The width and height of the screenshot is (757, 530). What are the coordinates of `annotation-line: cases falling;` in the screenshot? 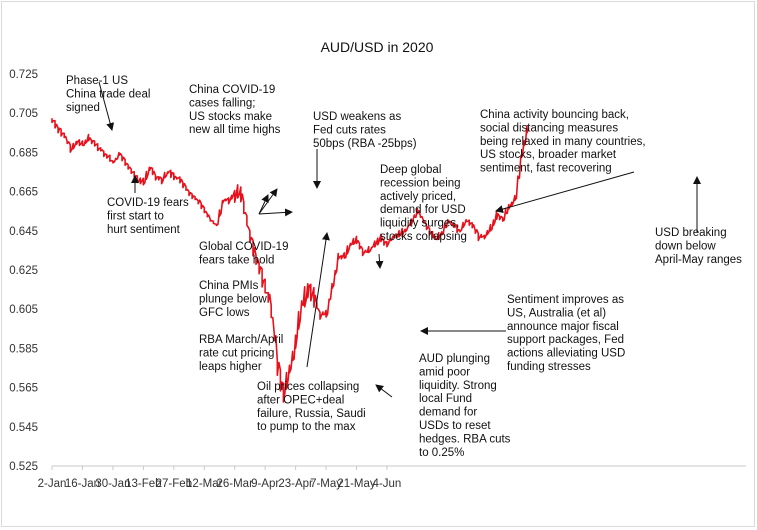 It's located at (222, 103).